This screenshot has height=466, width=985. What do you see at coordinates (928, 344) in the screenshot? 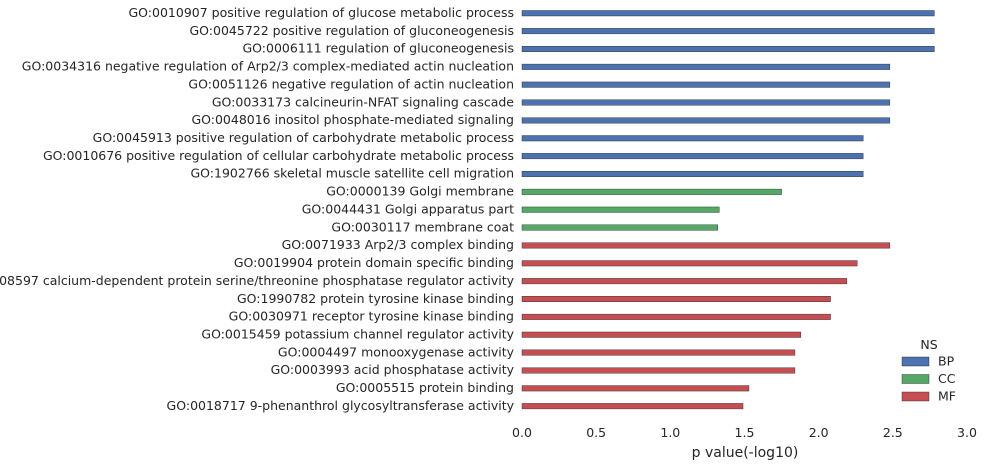
I see `legend-title: NS` at bounding box center [928, 344].